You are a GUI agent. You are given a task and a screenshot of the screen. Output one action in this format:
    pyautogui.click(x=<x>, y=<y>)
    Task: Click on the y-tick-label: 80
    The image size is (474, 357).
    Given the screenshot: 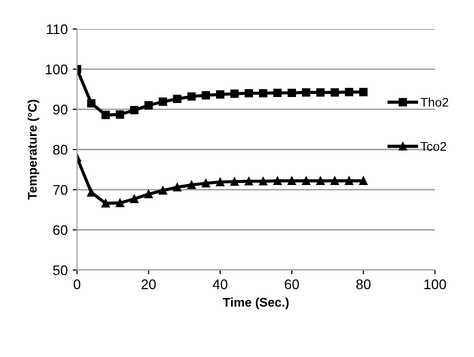 What is the action you would take?
    pyautogui.click(x=60, y=149)
    